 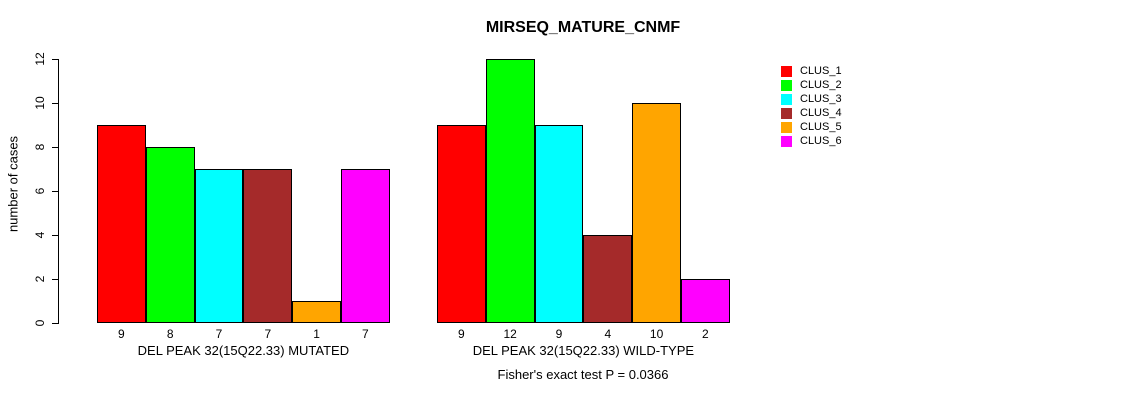 I want to click on fisher-test-footnote: Fisher's exact test P = 0.0366, so click(x=583, y=374).